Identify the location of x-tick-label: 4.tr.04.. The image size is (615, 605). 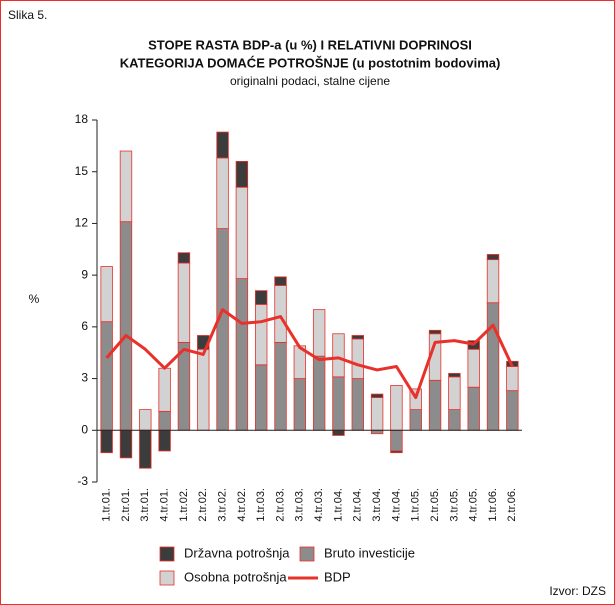
(396, 505).